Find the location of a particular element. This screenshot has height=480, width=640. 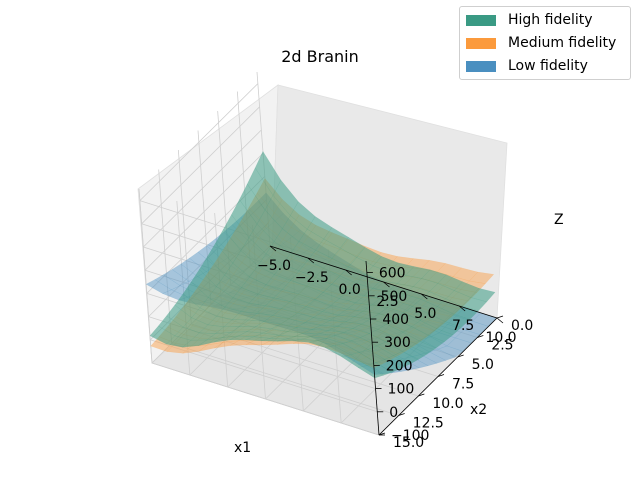

z-tick-label: 200 is located at coordinates (399, 366).